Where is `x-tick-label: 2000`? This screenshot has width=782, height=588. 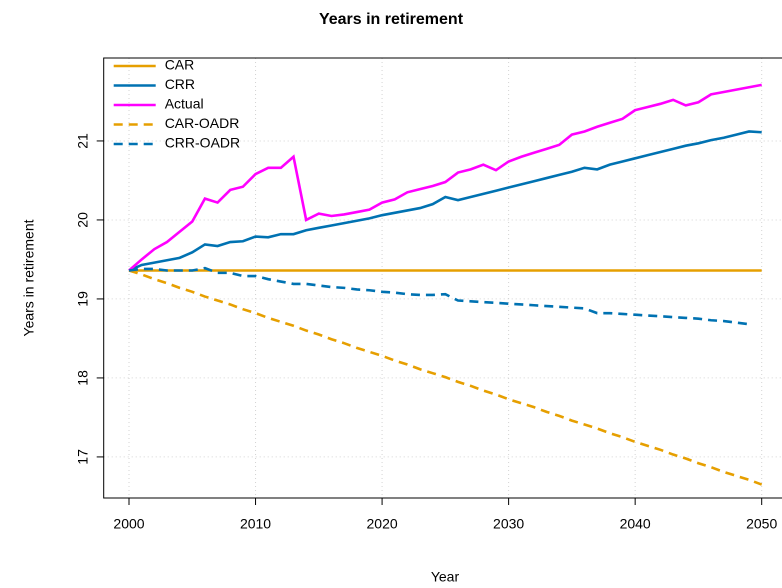 x-tick-label: 2000 is located at coordinates (128, 524).